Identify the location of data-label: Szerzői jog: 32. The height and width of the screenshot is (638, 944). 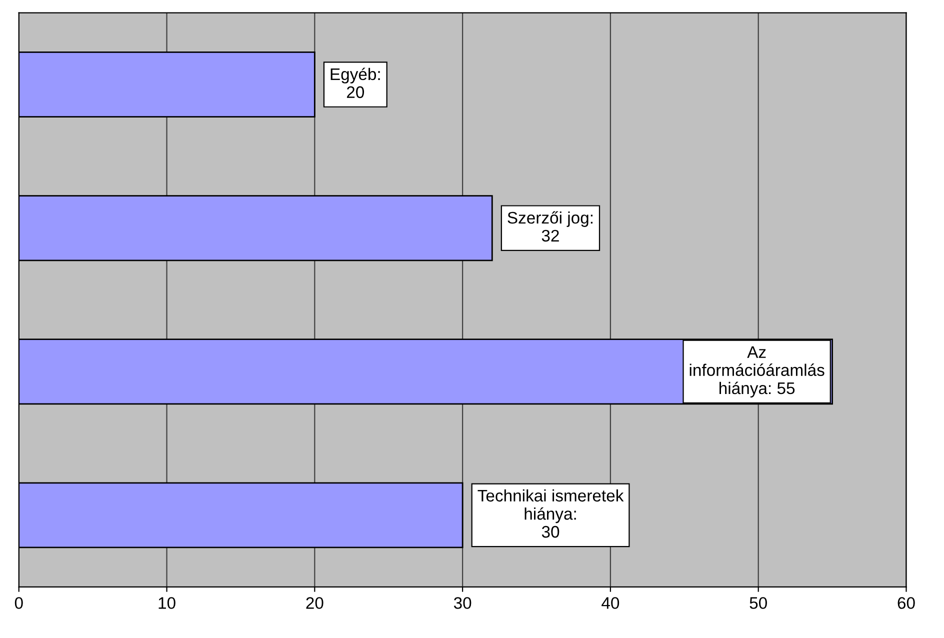
(550, 226).